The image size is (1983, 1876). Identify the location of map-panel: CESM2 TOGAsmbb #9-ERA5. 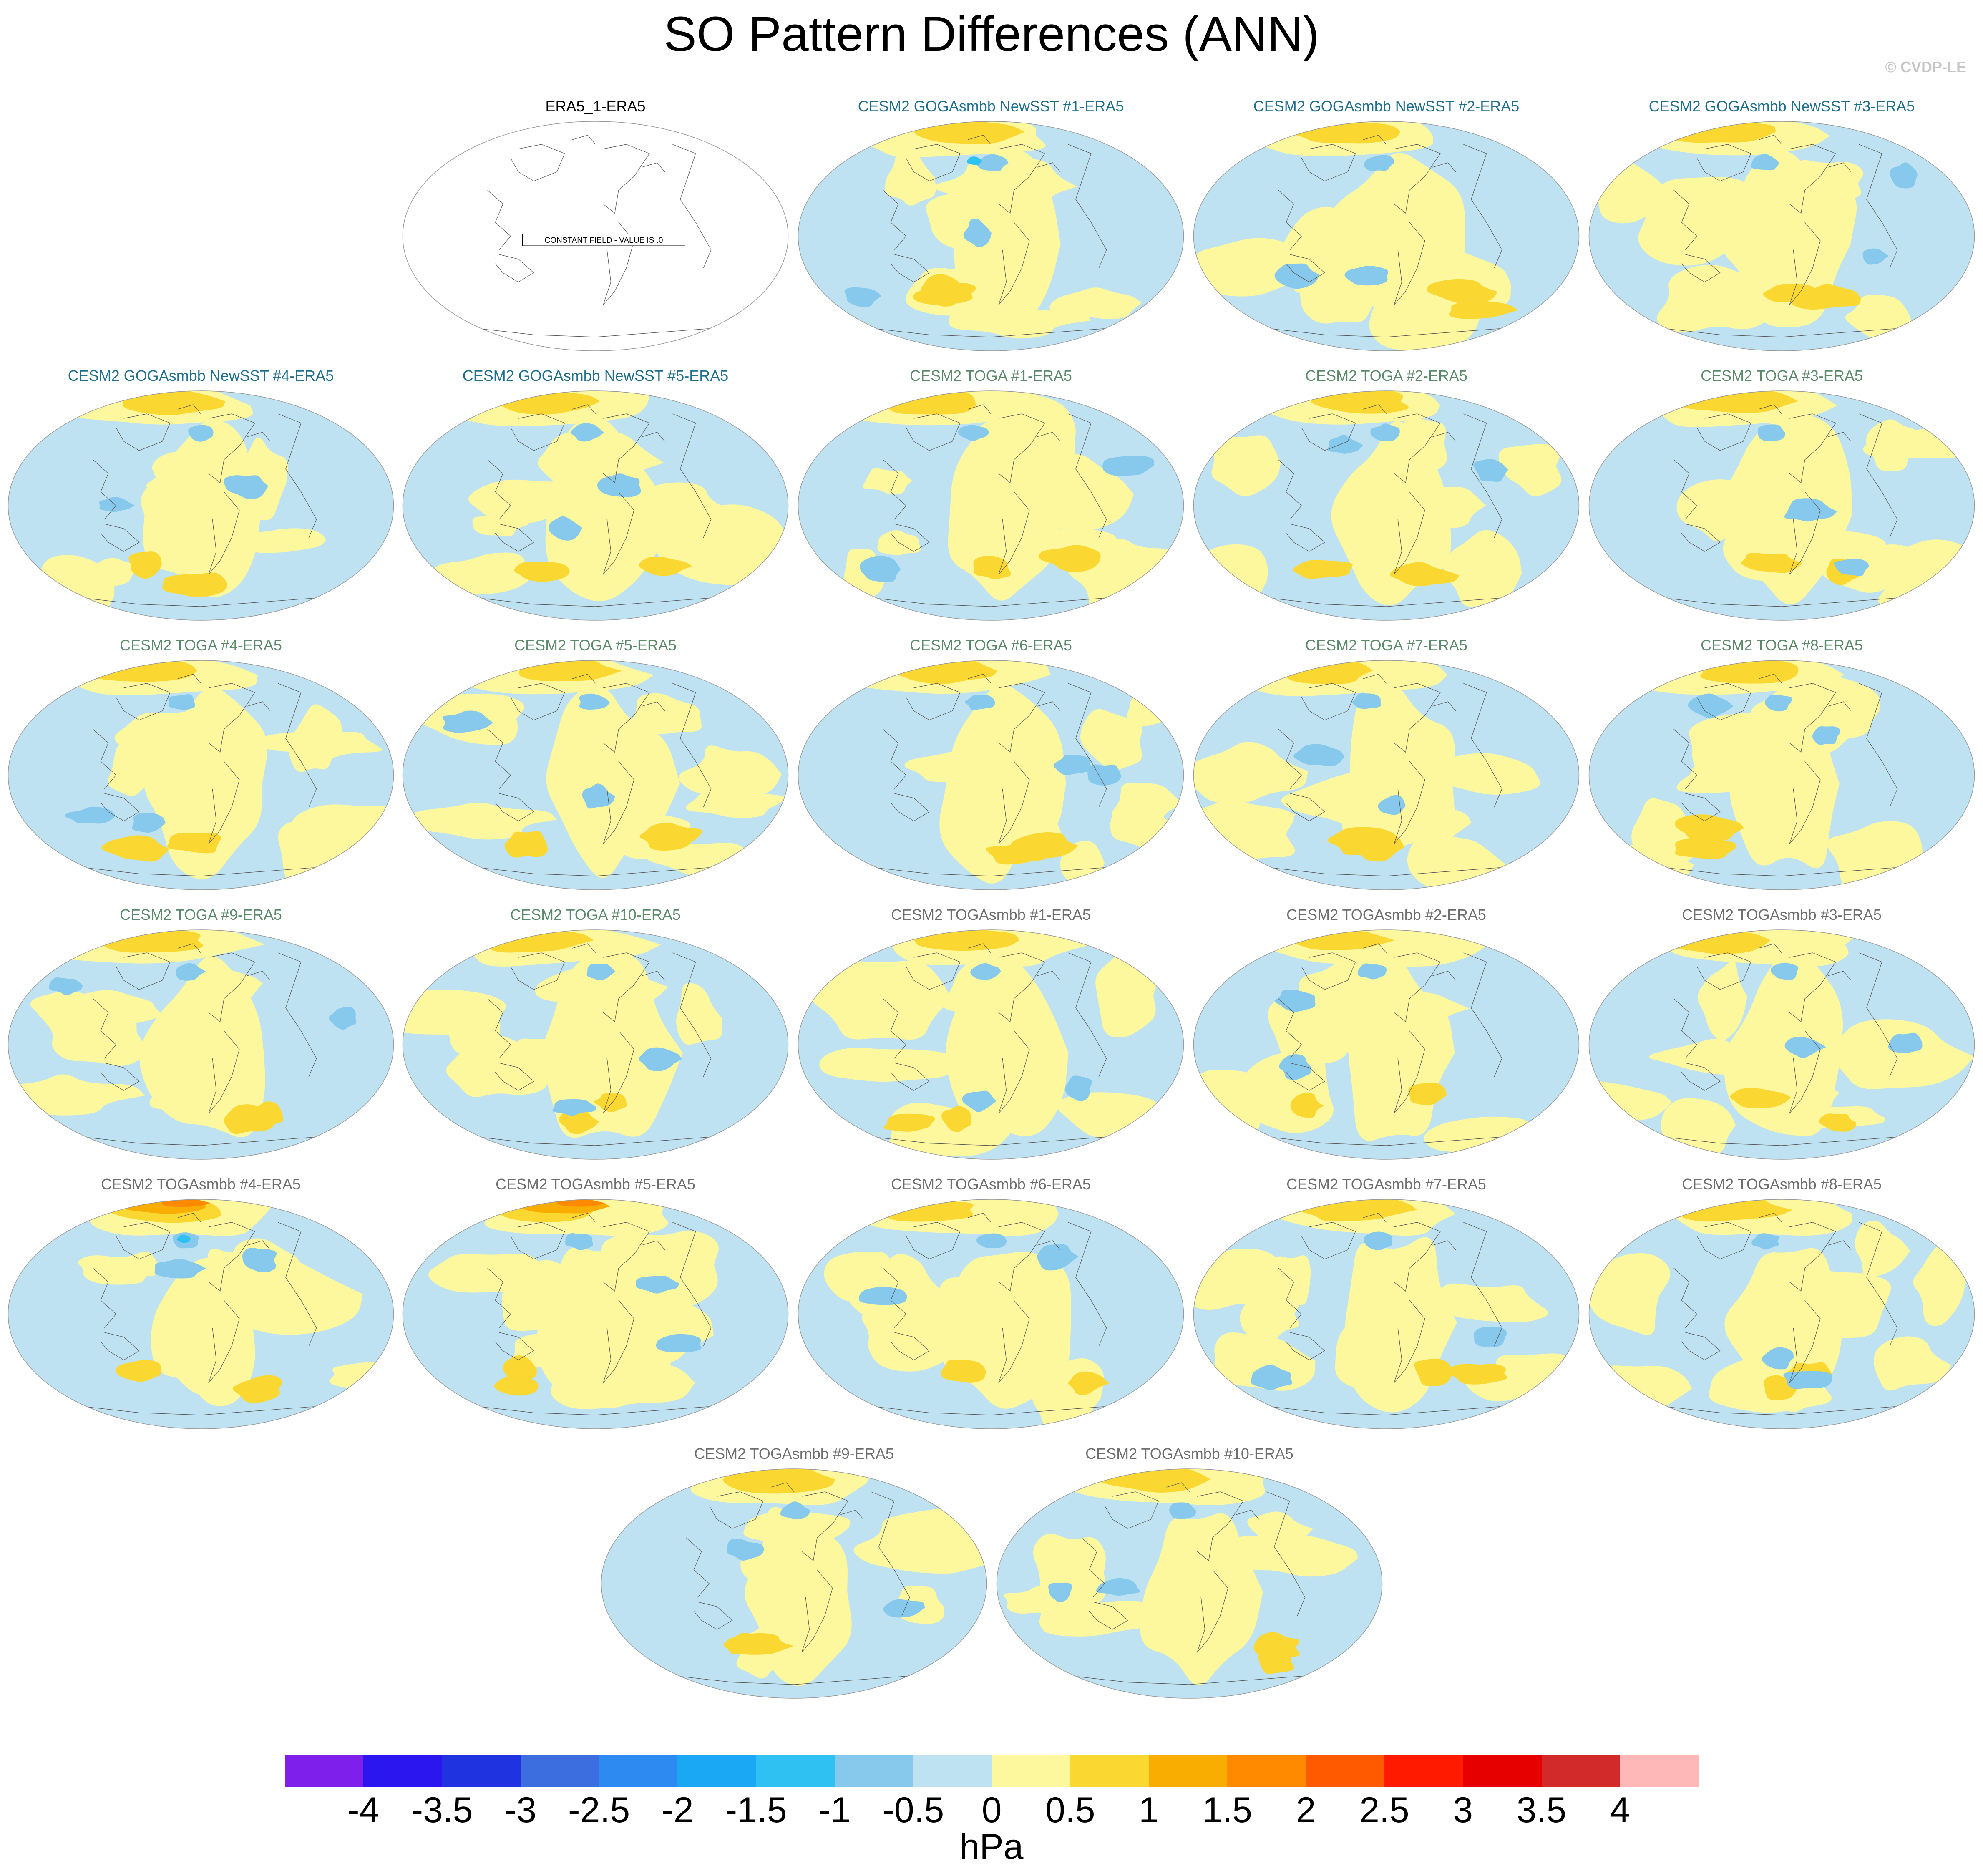
(794, 1578).